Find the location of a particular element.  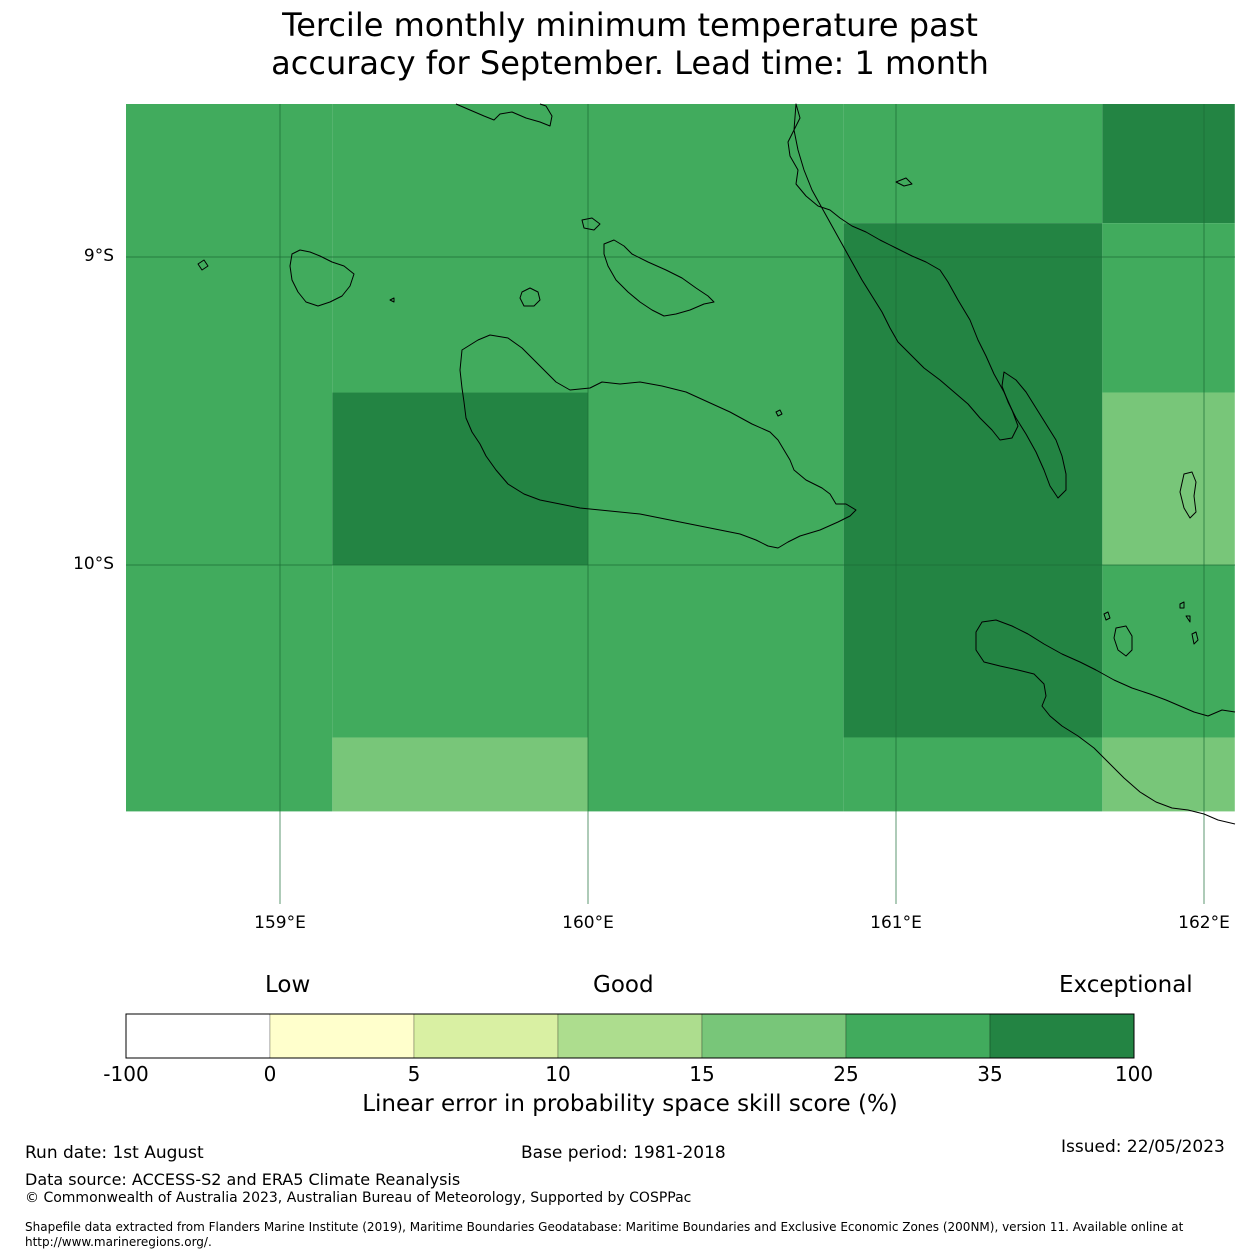

colorbar-tick: -100 is located at coordinates (126, 1074).